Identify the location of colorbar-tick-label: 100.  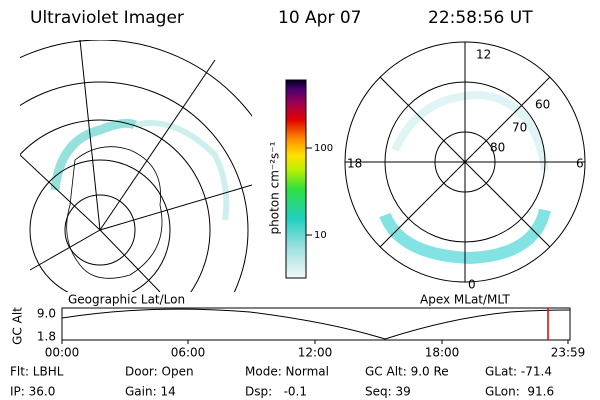
(323, 148).